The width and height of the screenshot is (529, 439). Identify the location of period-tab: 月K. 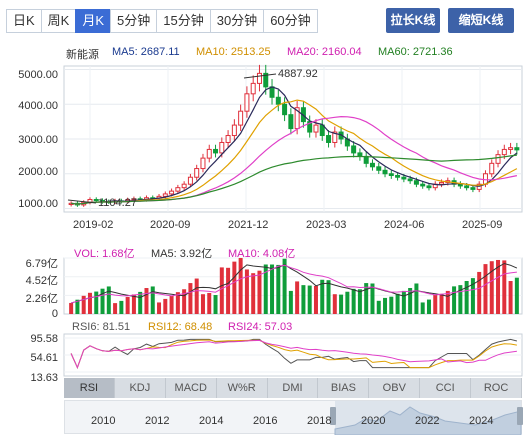
(93, 21).